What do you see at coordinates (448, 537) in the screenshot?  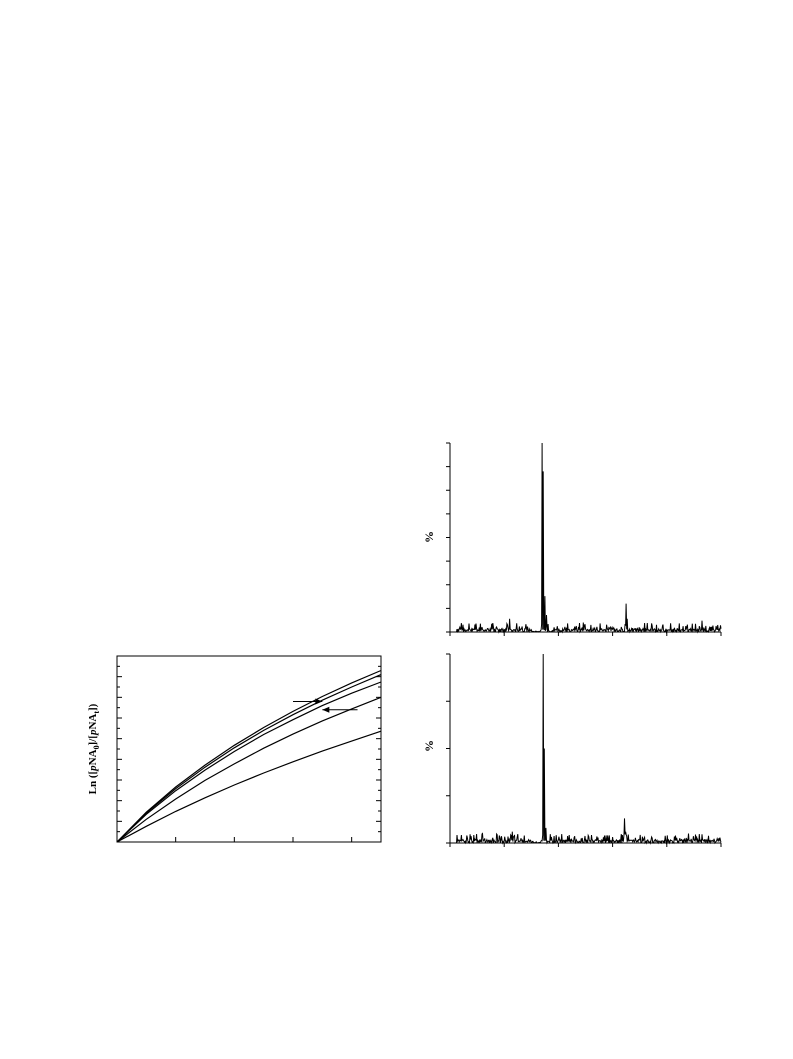 I see `spectrum-top-y-ticks` at bounding box center [448, 537].